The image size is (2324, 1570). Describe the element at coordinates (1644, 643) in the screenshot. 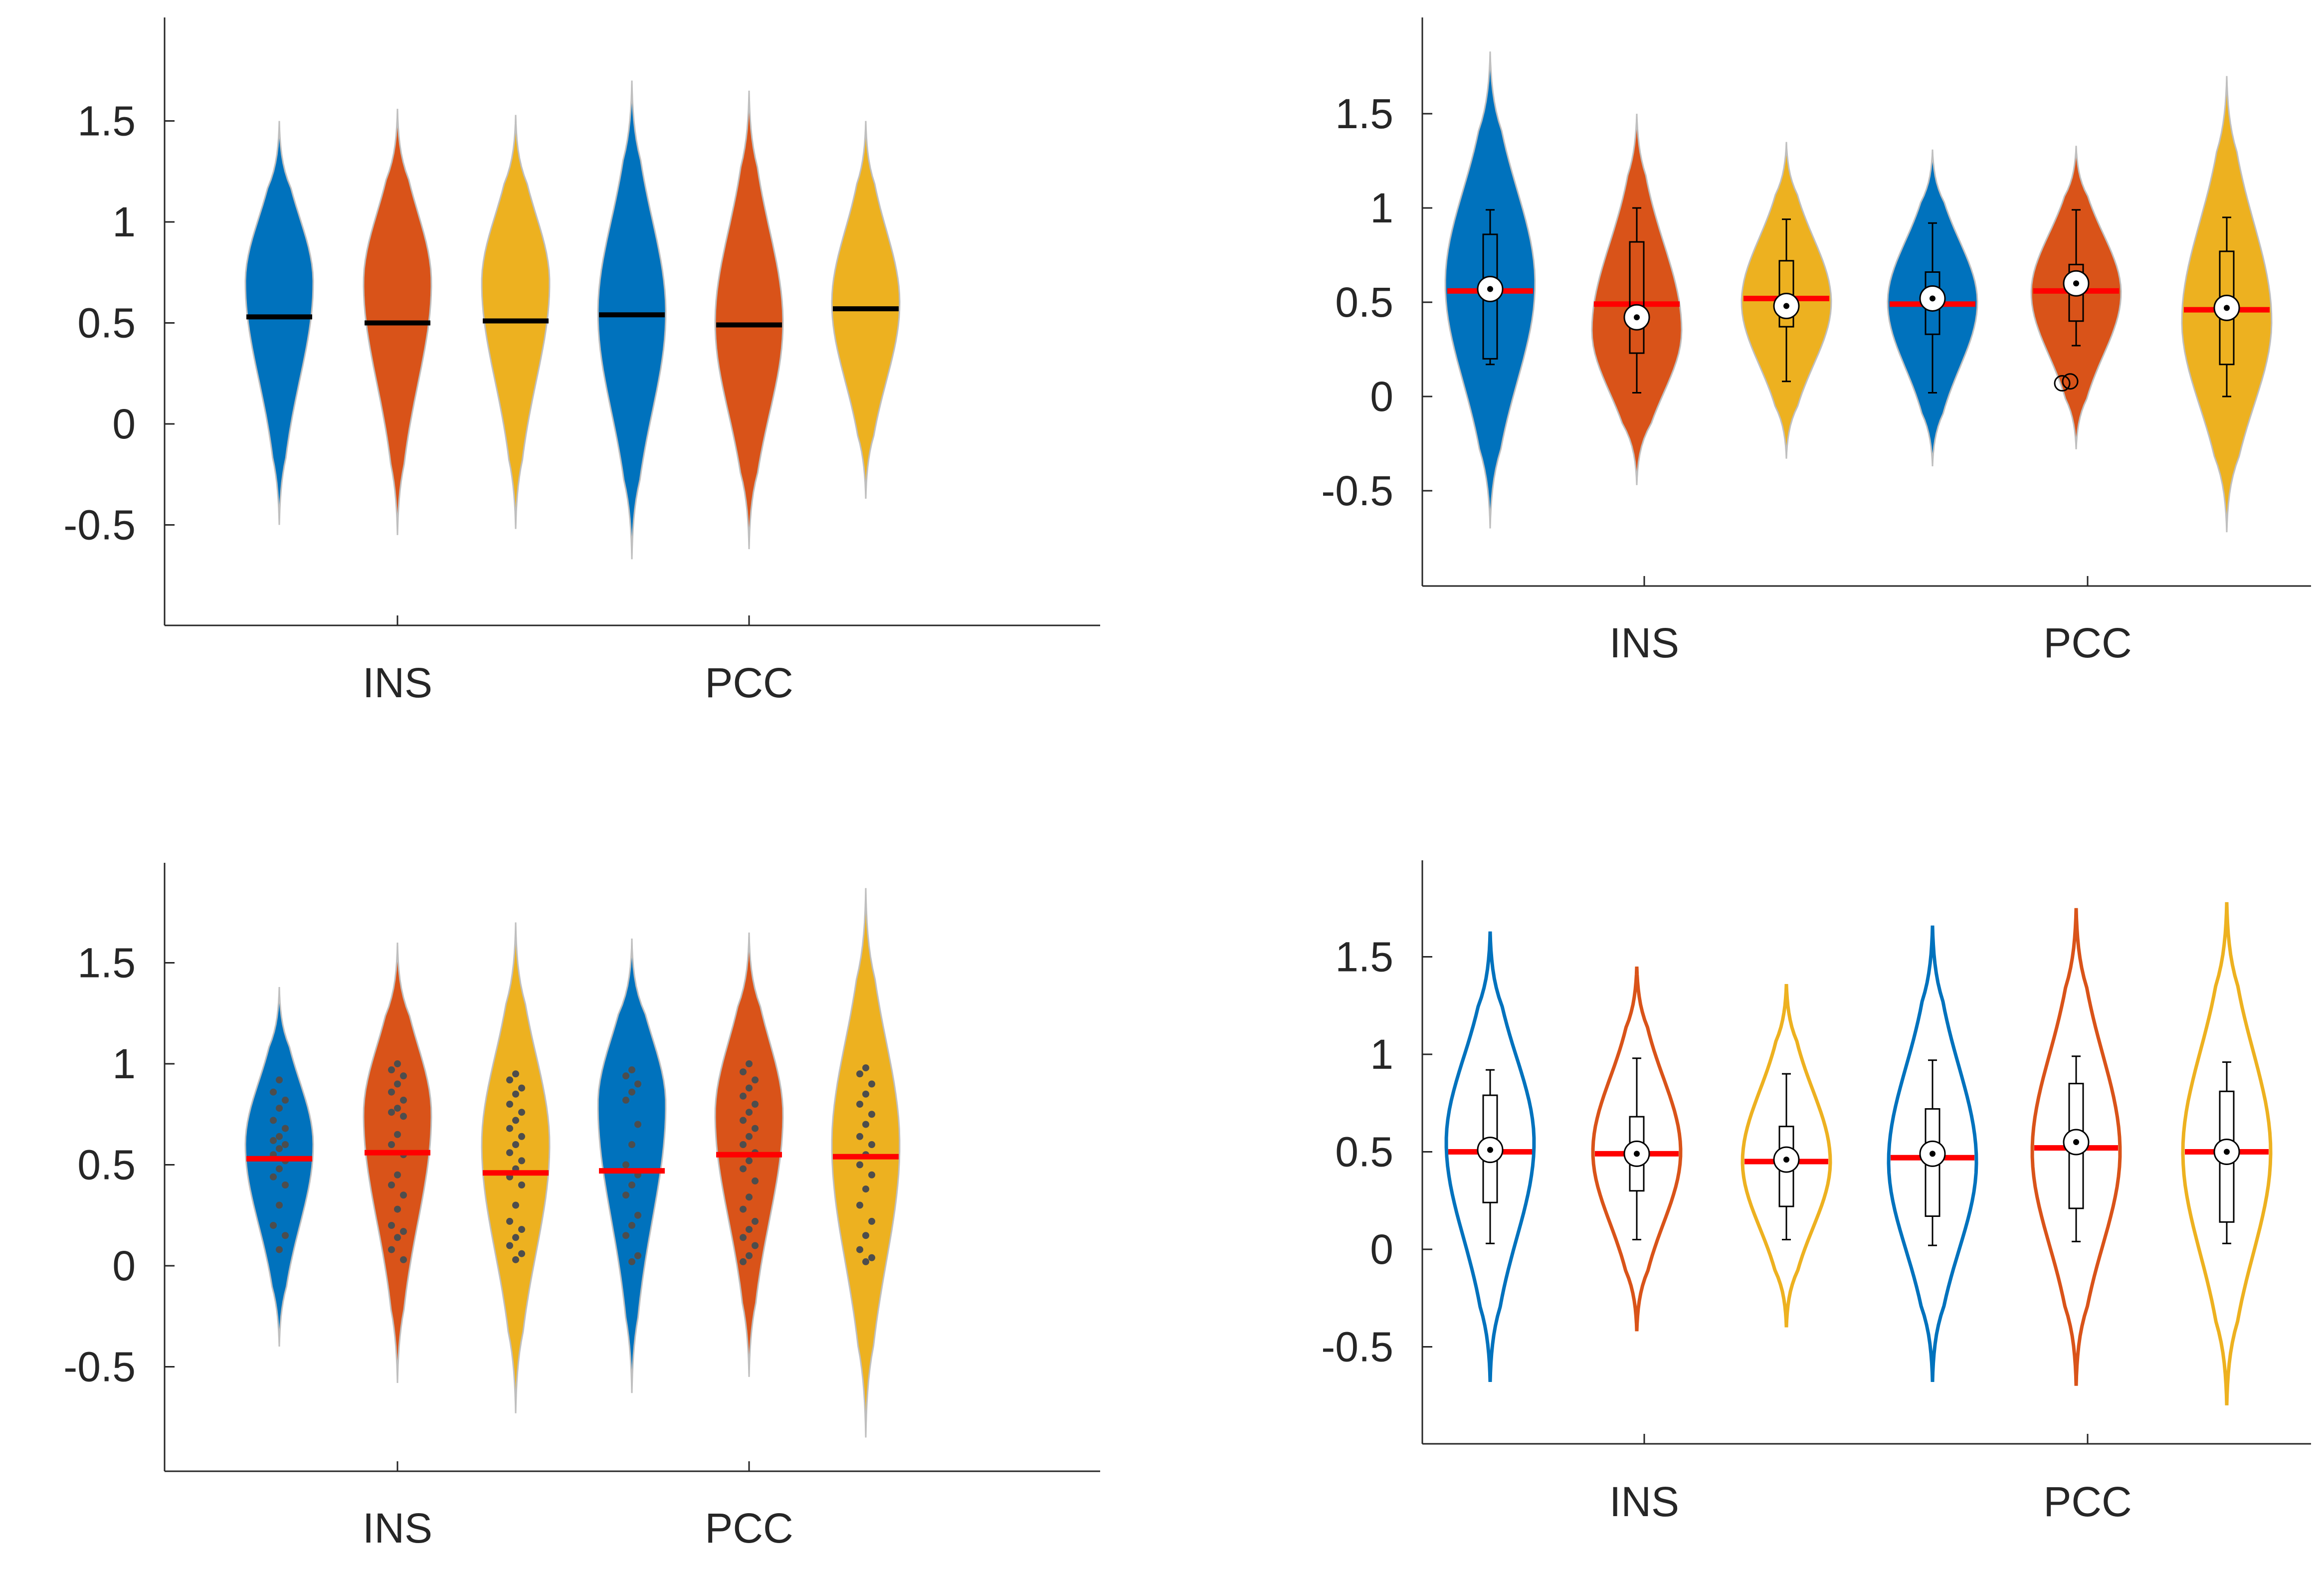

I see `x-label-ins: INS` at that location.